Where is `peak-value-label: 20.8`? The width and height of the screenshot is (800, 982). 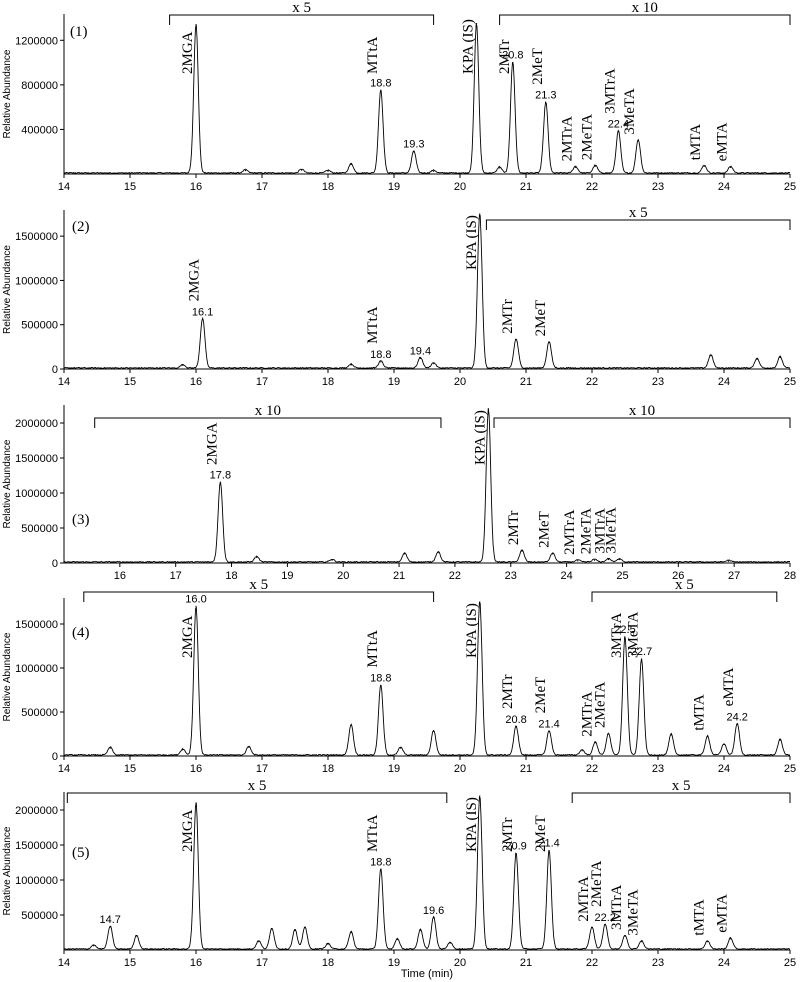
peak-value-label: 20.8 is located at coordinates (512, 56).